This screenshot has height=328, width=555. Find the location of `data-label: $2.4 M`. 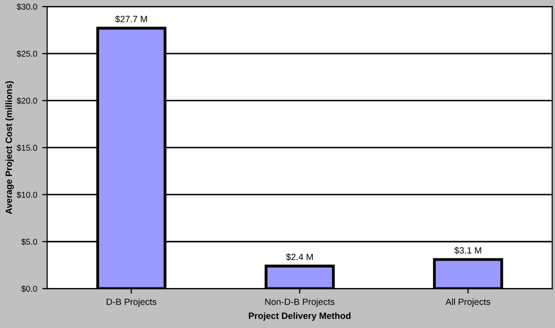

data-label: $2.4 M is located at coordinates (299, 257).